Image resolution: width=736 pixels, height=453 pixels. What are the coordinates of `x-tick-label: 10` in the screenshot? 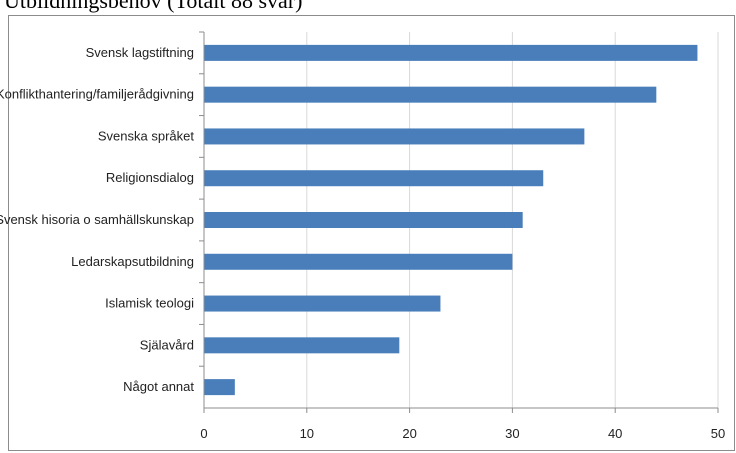 It's located at (307, 433).